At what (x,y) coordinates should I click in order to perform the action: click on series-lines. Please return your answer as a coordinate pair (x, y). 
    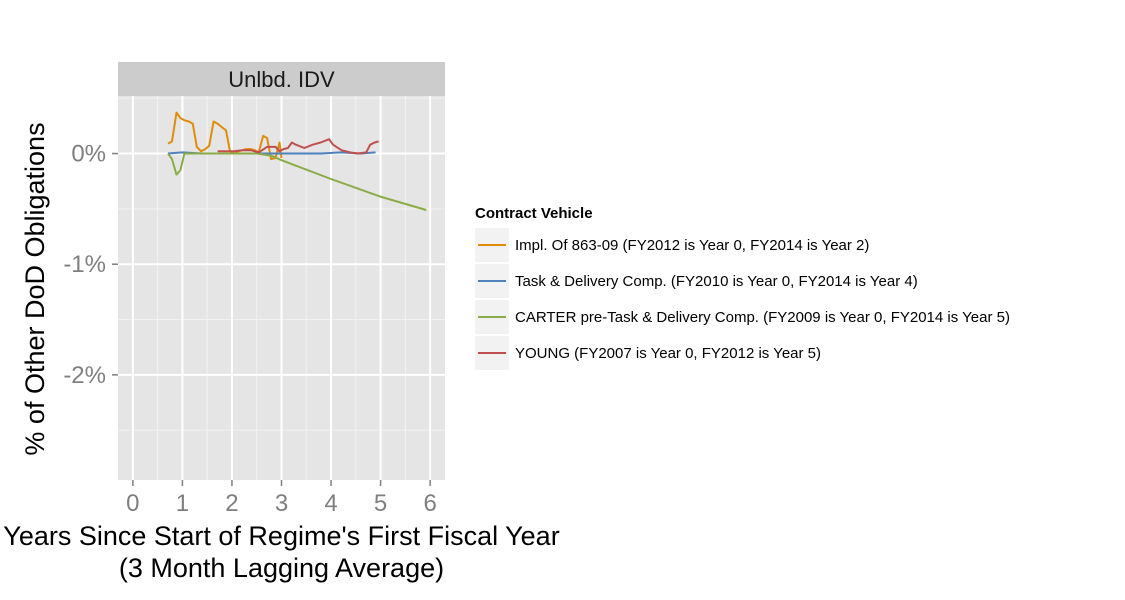
    Looking at the image, I should click on (297, 161).